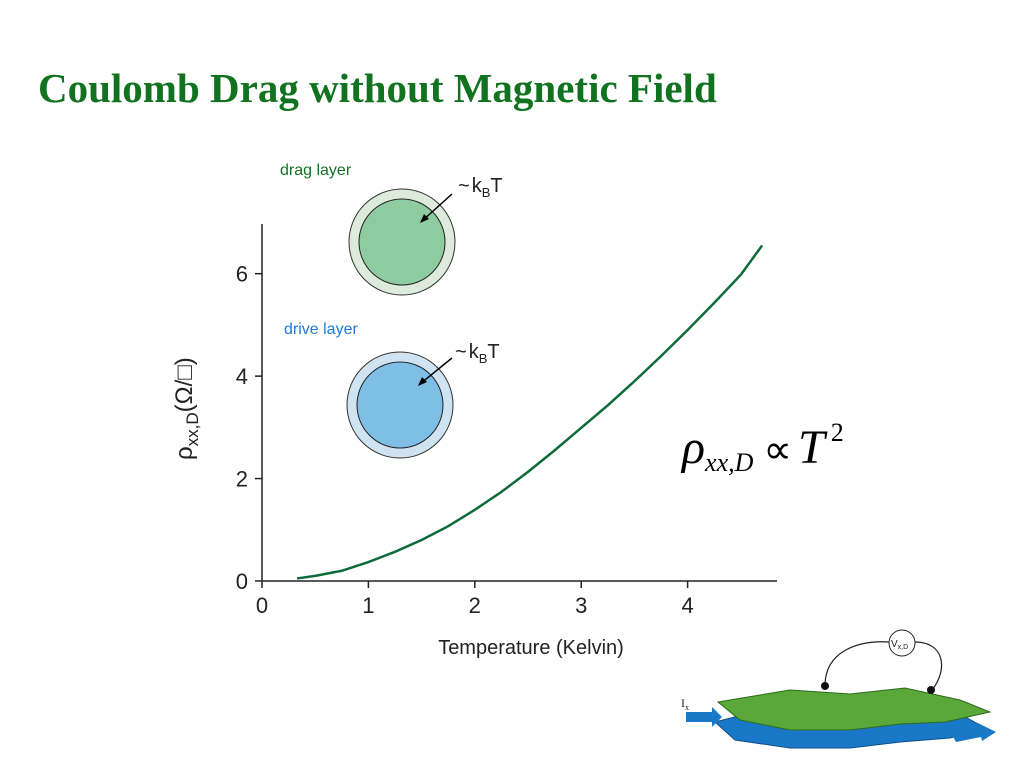 Image resolution: width=1024 pixels, height=768 pixels. I want to click on x-tick-label: 0, so click(262, 605).